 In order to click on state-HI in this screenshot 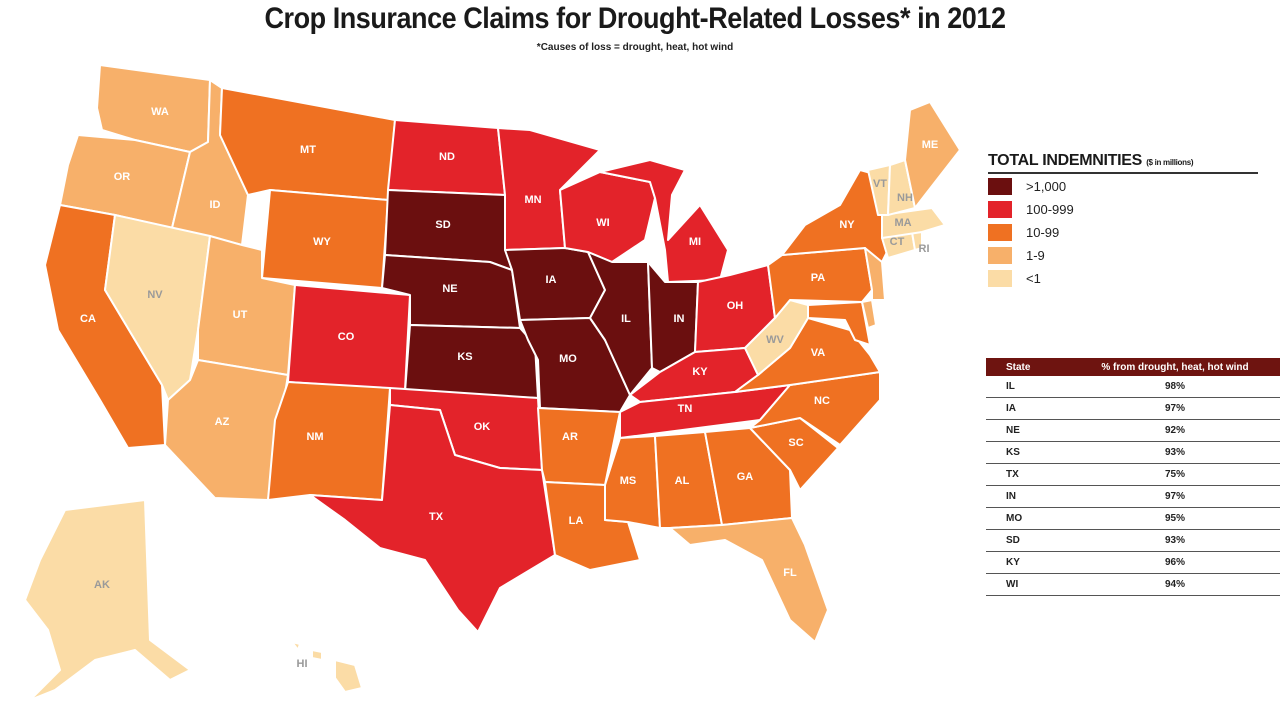, I will do `click(327, 667)`.